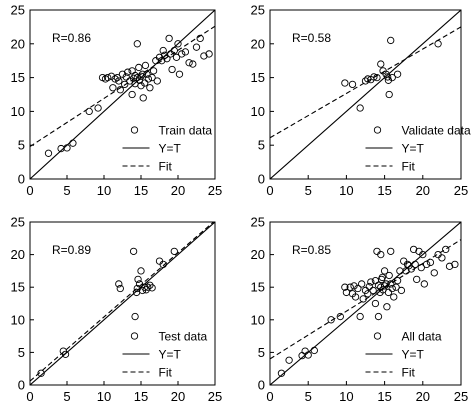 The image size is (474, 417). Describe the element at coordinates (311, 38) in the screenshot. I see `r-value-label: R=0.58` at that location.